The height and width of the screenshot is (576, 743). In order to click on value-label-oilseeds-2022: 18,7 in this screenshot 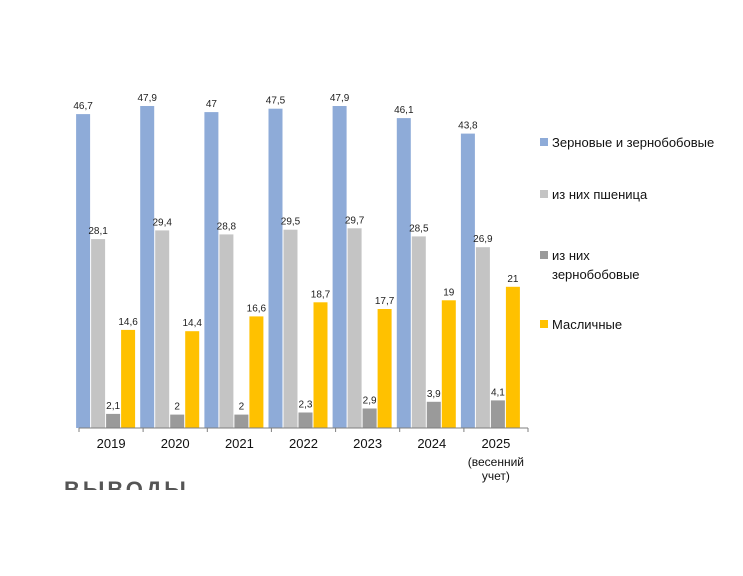, I will do `click(321, 294)`.